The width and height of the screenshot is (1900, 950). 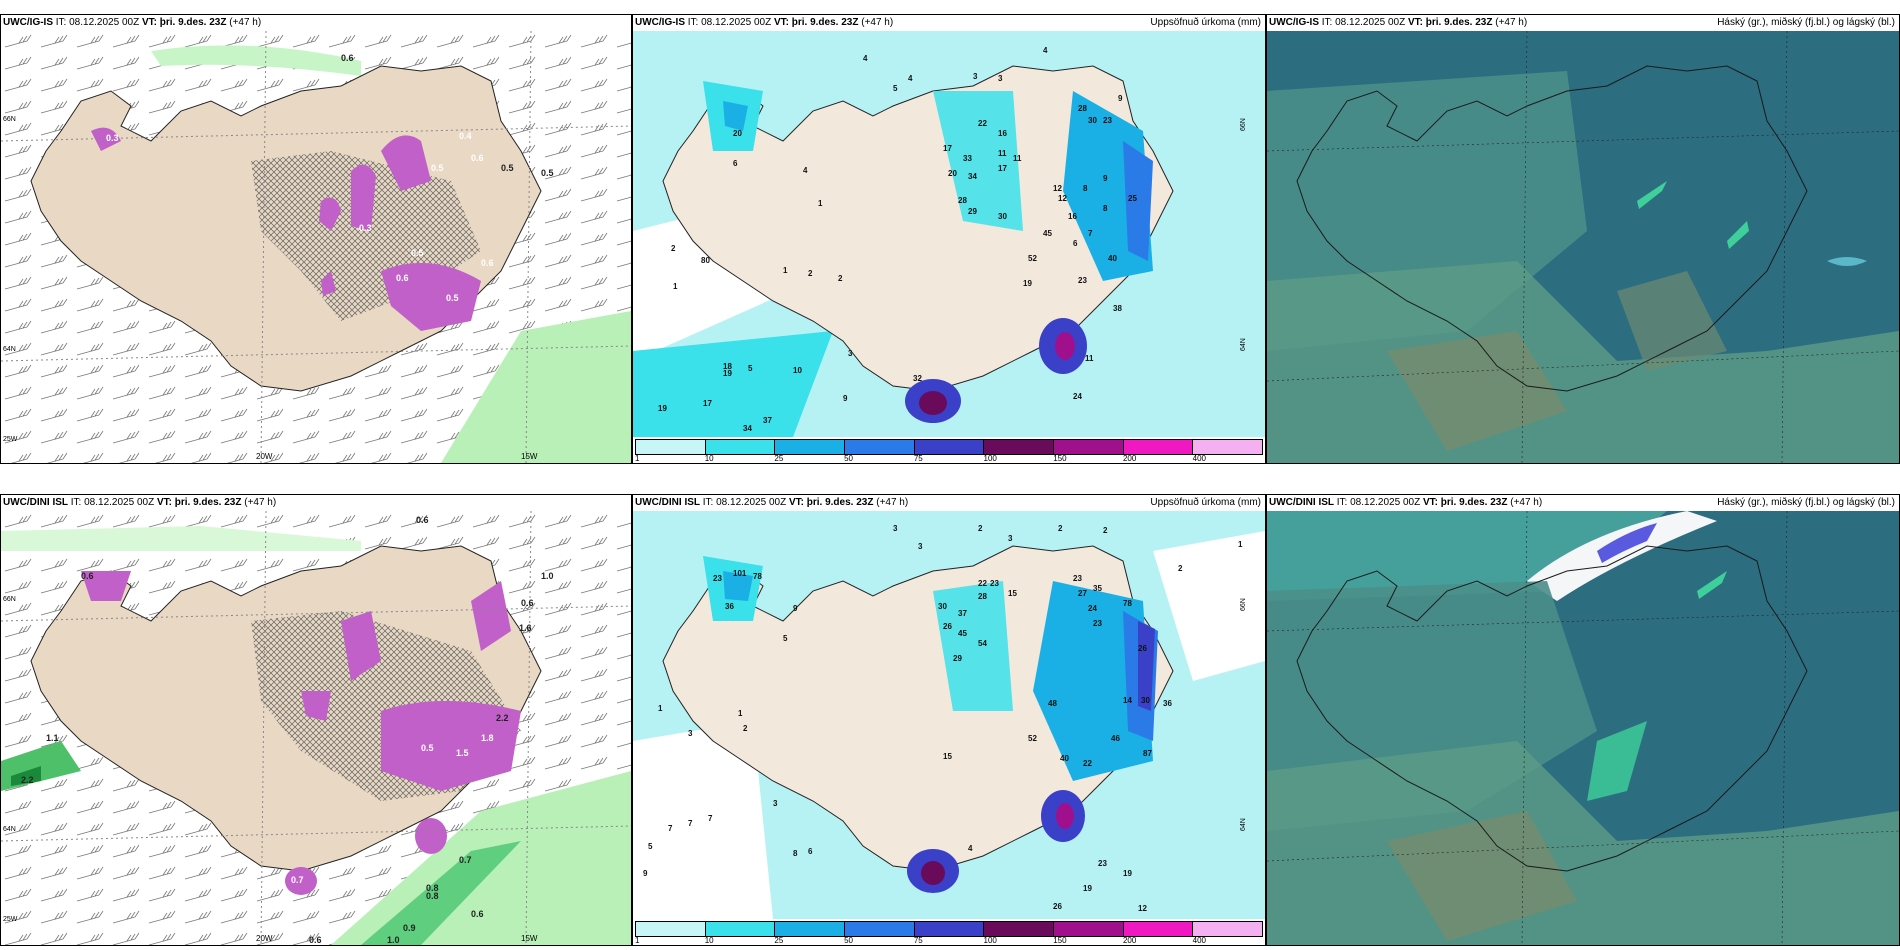 What do you see at coordinates (709, 940) in the screenshot?
I see `colorbar-tick: 10` at bounding box center [709, 940].